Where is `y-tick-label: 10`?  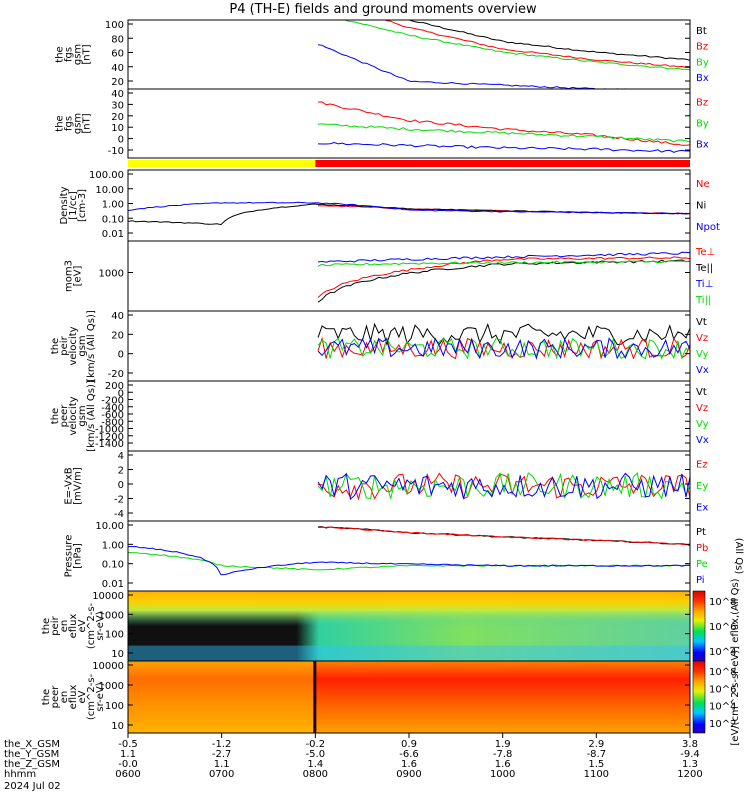
y-tick-label: 10 is located at coordinates (117, 726).